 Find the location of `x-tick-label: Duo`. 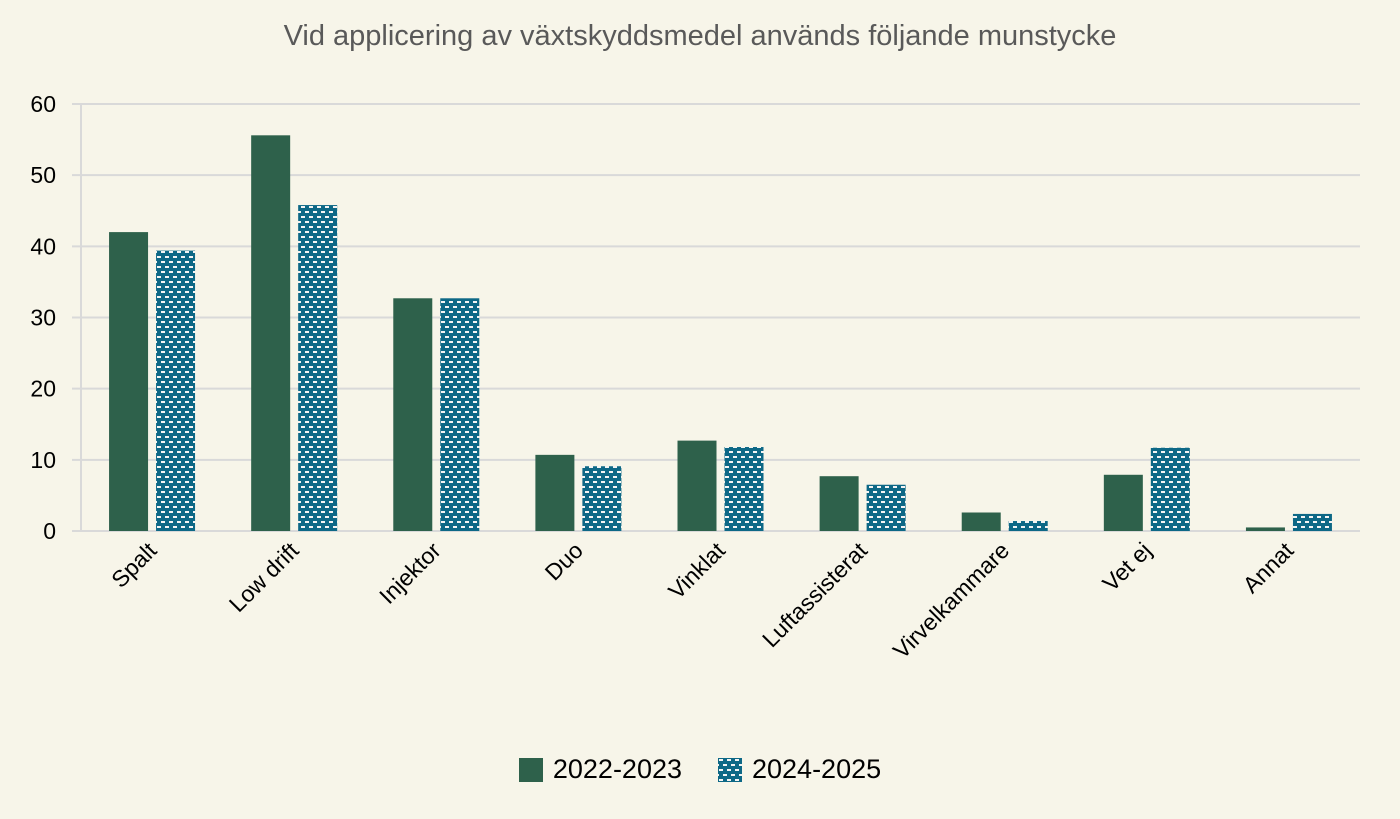

x-tick-label: Duo is located at coordinates (564, 561).